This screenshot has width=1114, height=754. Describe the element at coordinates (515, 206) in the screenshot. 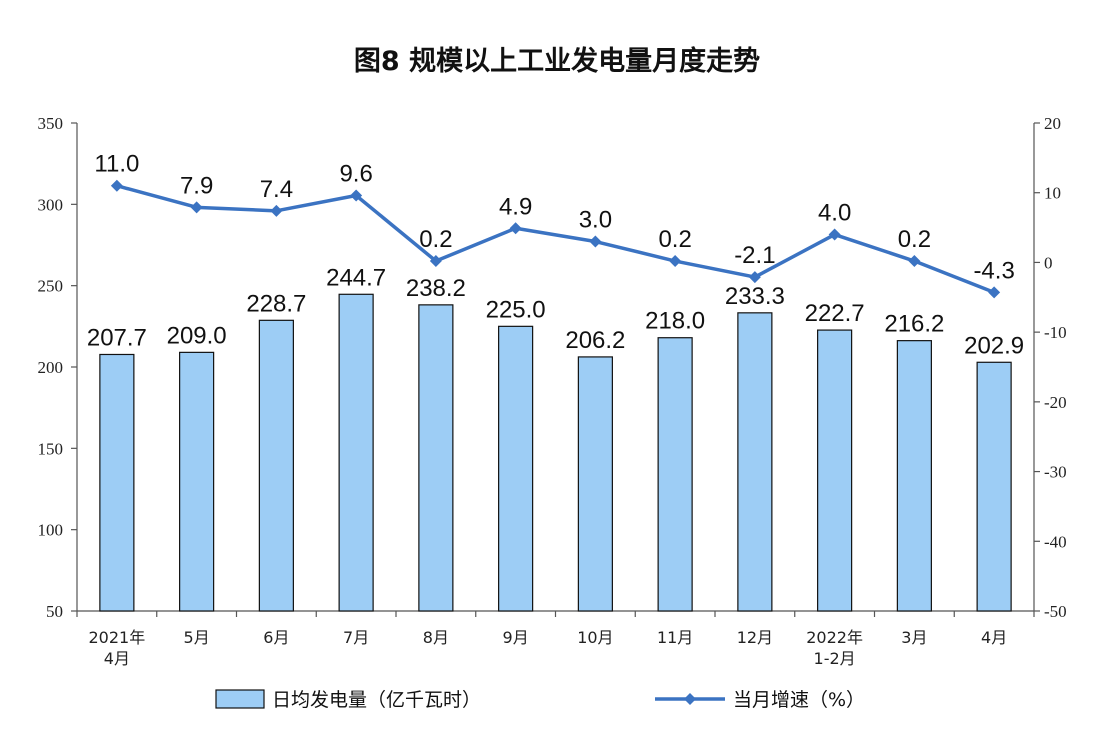

I see `growth-value-label: 4.9` at that location.